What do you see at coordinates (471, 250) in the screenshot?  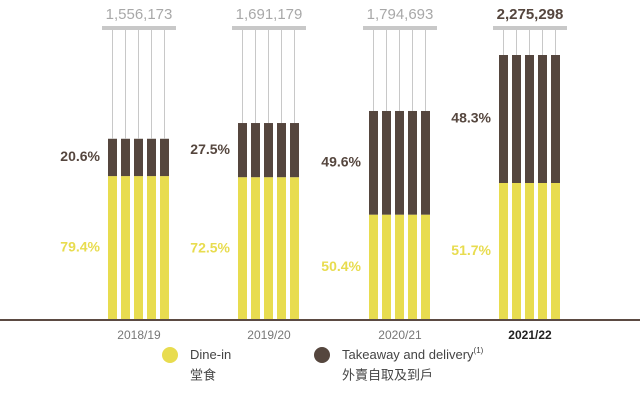 I see `value-label: 51.7%` at bounding box center [471, 250].